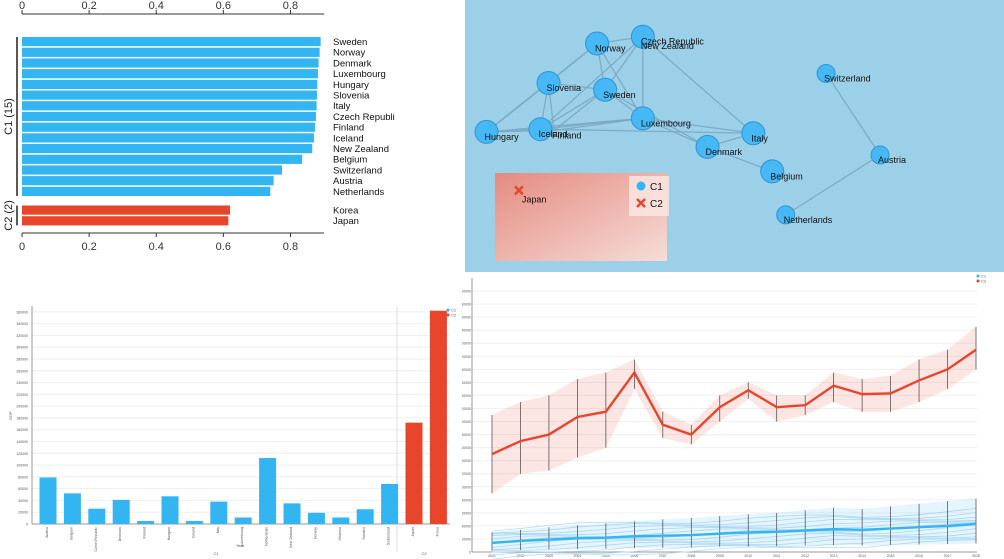  I want to click on y-tick-label: 300000, so click(22, 348).